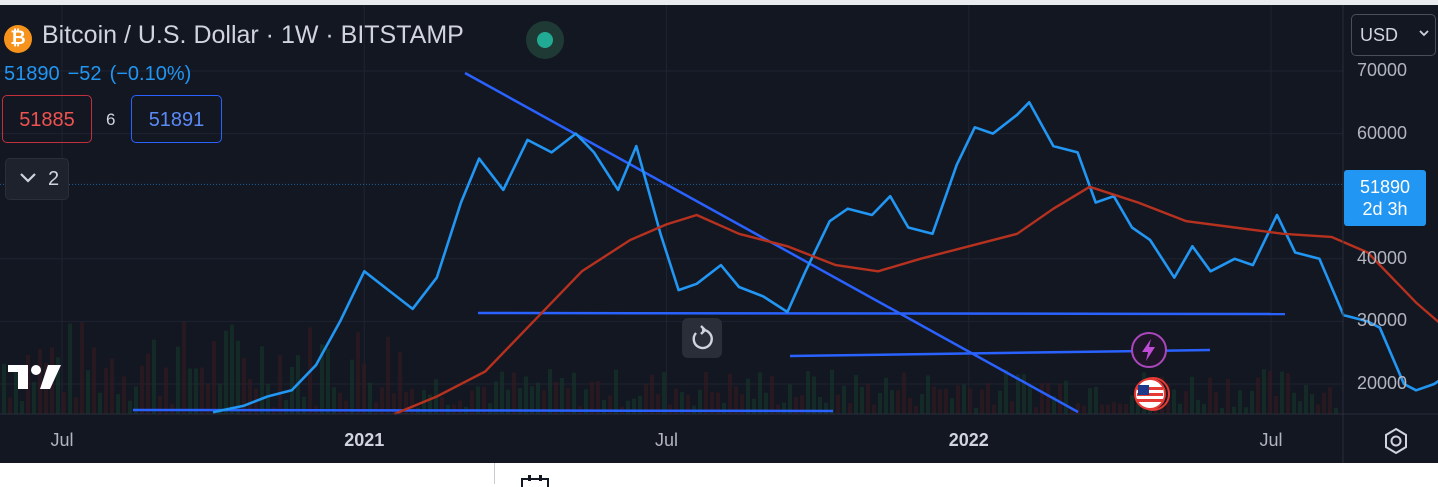  What do you see at coordinates (1382, 133) in the screenshot?
I see `price-tick-label: 60000` at bounding box center [1382, 133].